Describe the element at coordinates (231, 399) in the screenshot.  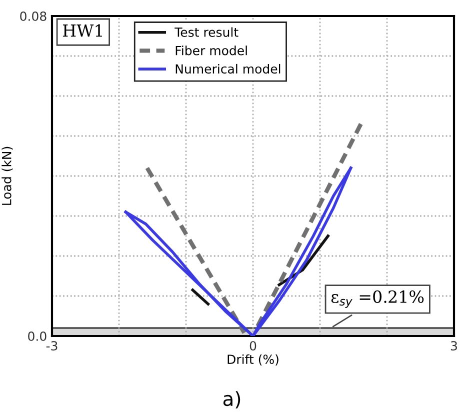
I see `text: a)` at that location.